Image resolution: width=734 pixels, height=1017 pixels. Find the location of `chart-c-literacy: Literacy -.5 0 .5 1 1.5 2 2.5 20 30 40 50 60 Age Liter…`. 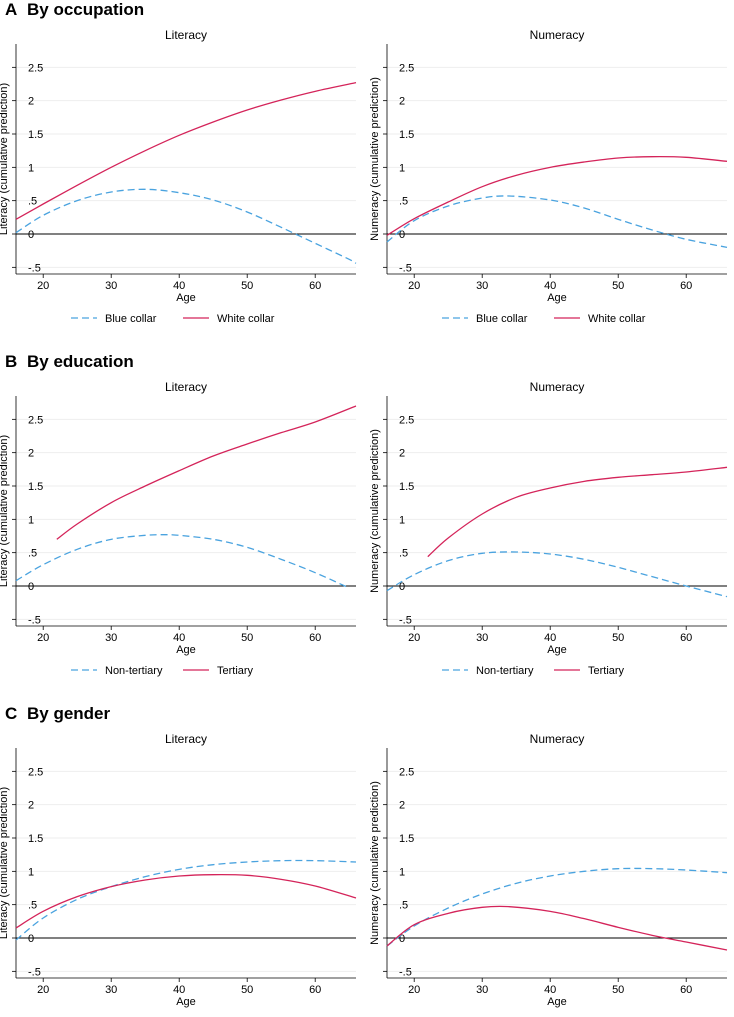

chart-c-literacy: Literacy -.5 0 .5 1 1.5 2 2.5 20 30 40 50 60 Age Liter… is located at coordinates (178, 870).